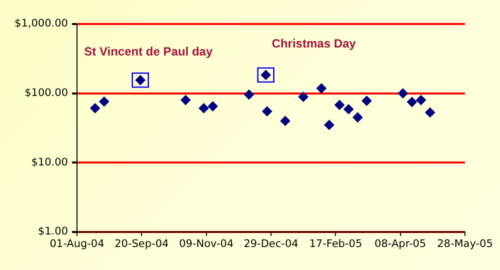 The image size is (500, 270). Describe the element at coordinates (335, 244) in the screenshot. I see `x-tick-label: 17-Feb-05` at that location.